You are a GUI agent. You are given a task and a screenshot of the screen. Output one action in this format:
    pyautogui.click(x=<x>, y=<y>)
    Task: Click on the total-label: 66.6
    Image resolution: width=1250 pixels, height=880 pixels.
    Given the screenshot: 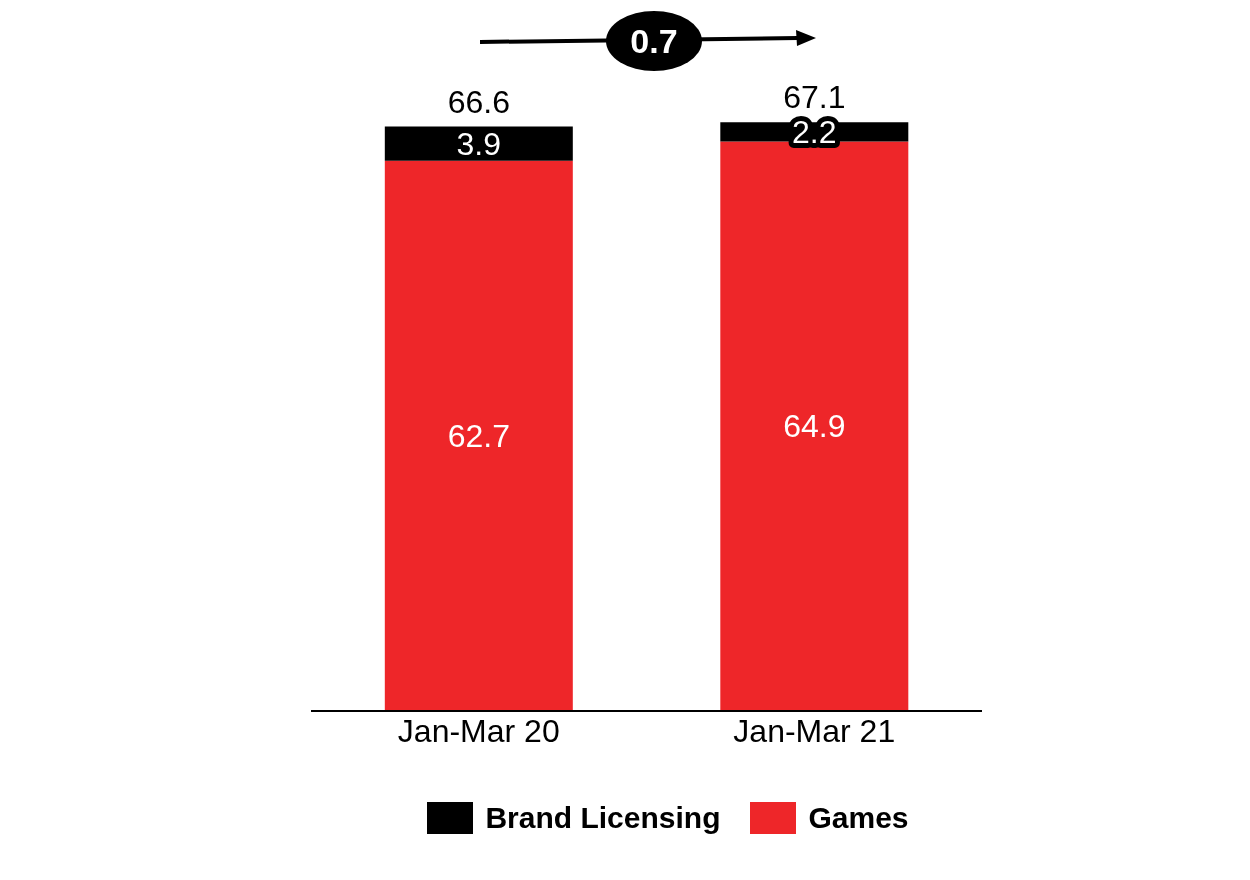 What is the action you would take?
    pyautogui.click(x=478, y=101)
    